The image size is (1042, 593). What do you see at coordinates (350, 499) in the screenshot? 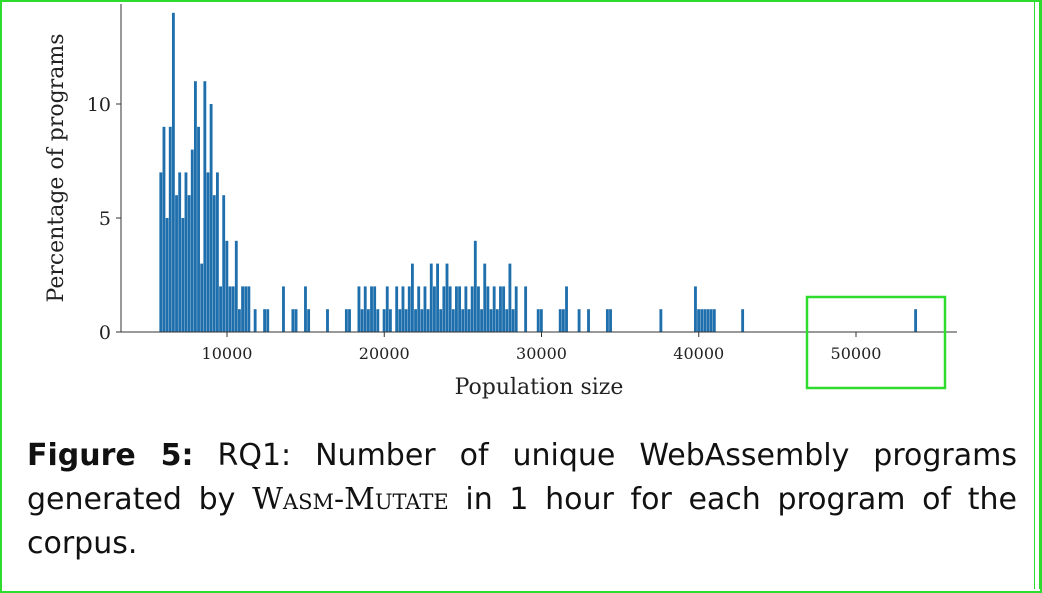
I see `tool-name: Wasm-Mutate` at bounding box center [350, 499].